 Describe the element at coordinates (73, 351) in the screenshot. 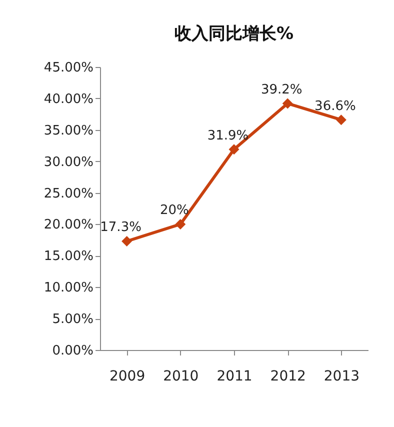

I see `y-tick-label: 0.00%` at that location.